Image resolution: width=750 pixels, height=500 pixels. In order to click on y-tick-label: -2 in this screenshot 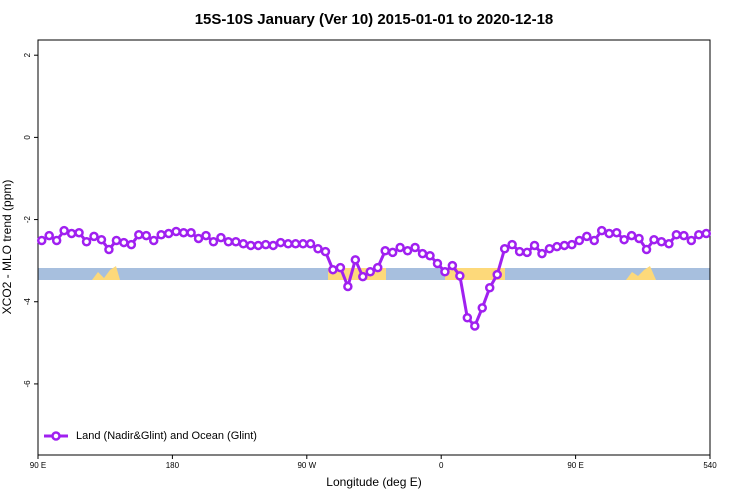, I will do `click(27, 219)`.